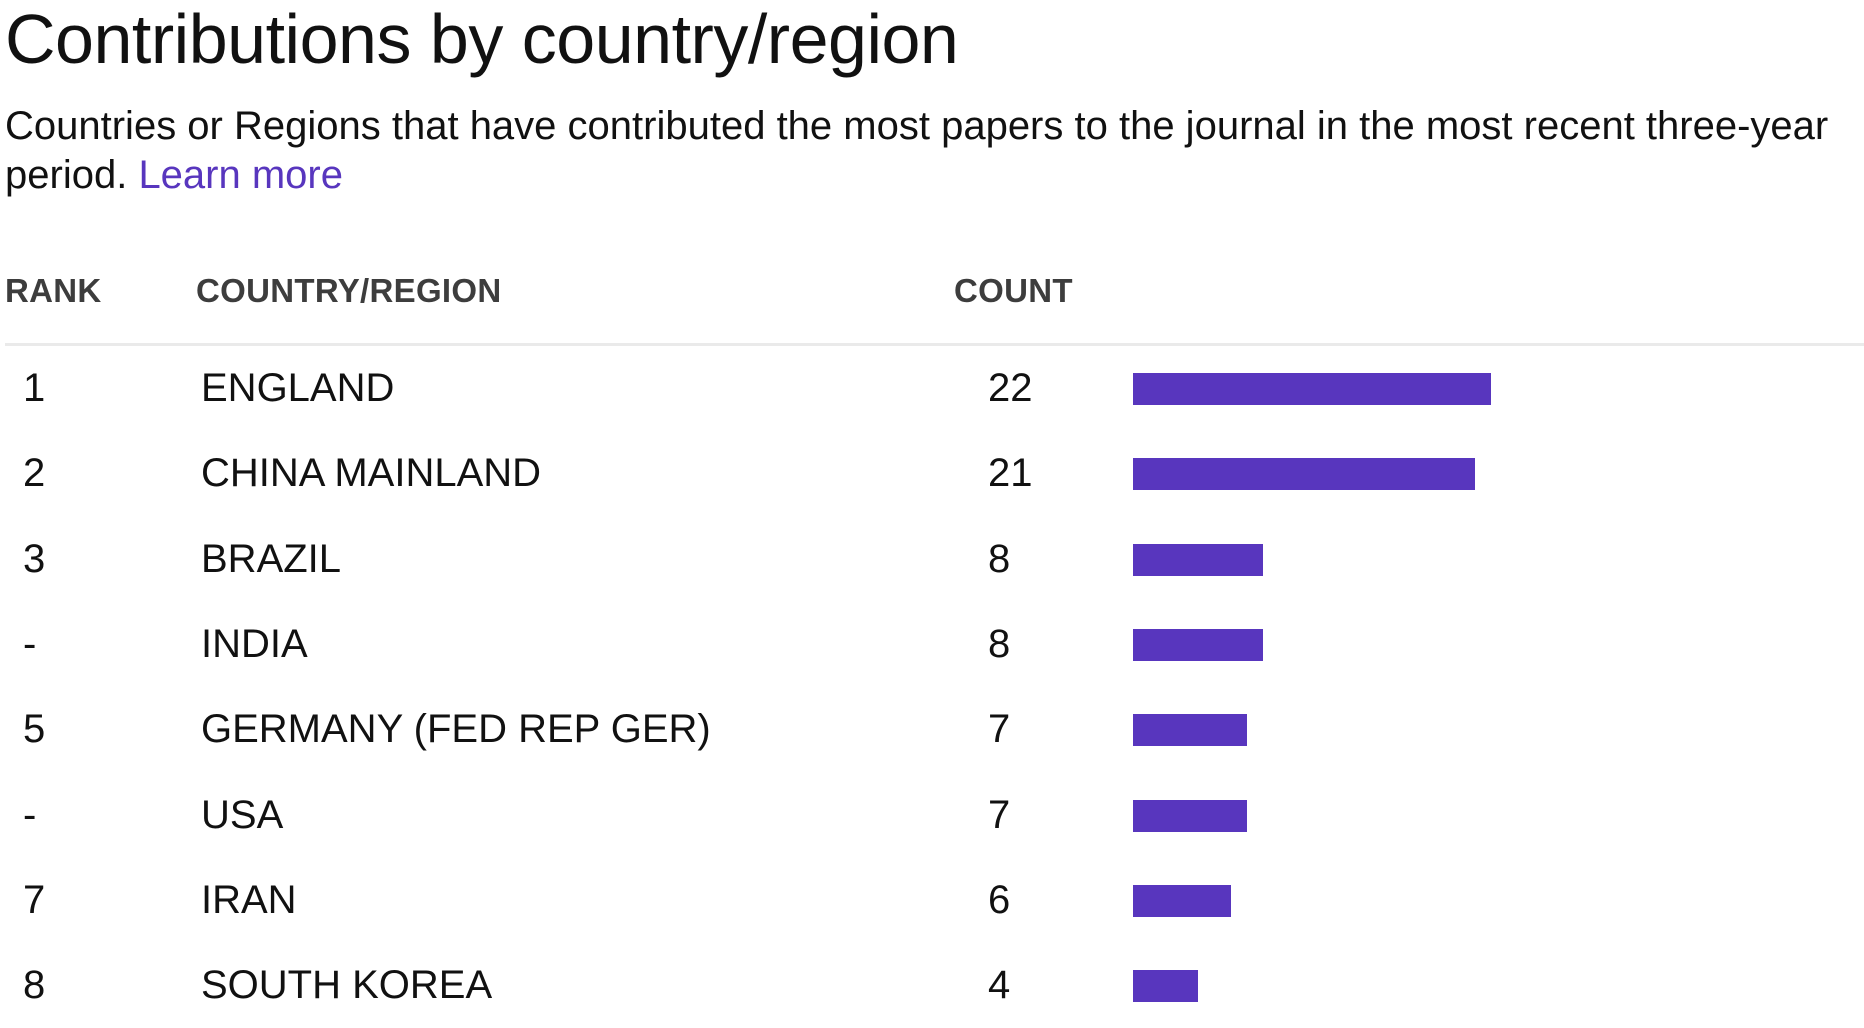 This screenshot has height=1028, width=1864. Describe the element at coordinates (456, 729) in the screenshot. I see `country-cell: GERMANY (FED REP GER)` at that location.